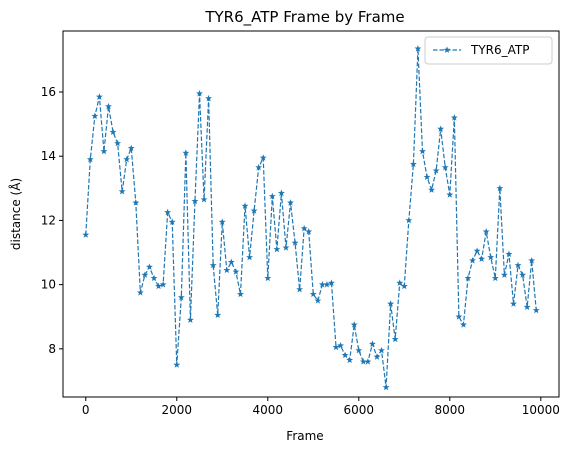 The image size is (567, 453). Describe the element at coordinates (304, 17) in the screenshot. I see `chart-title: TYR6_ATP Frame by Frame` at that location.